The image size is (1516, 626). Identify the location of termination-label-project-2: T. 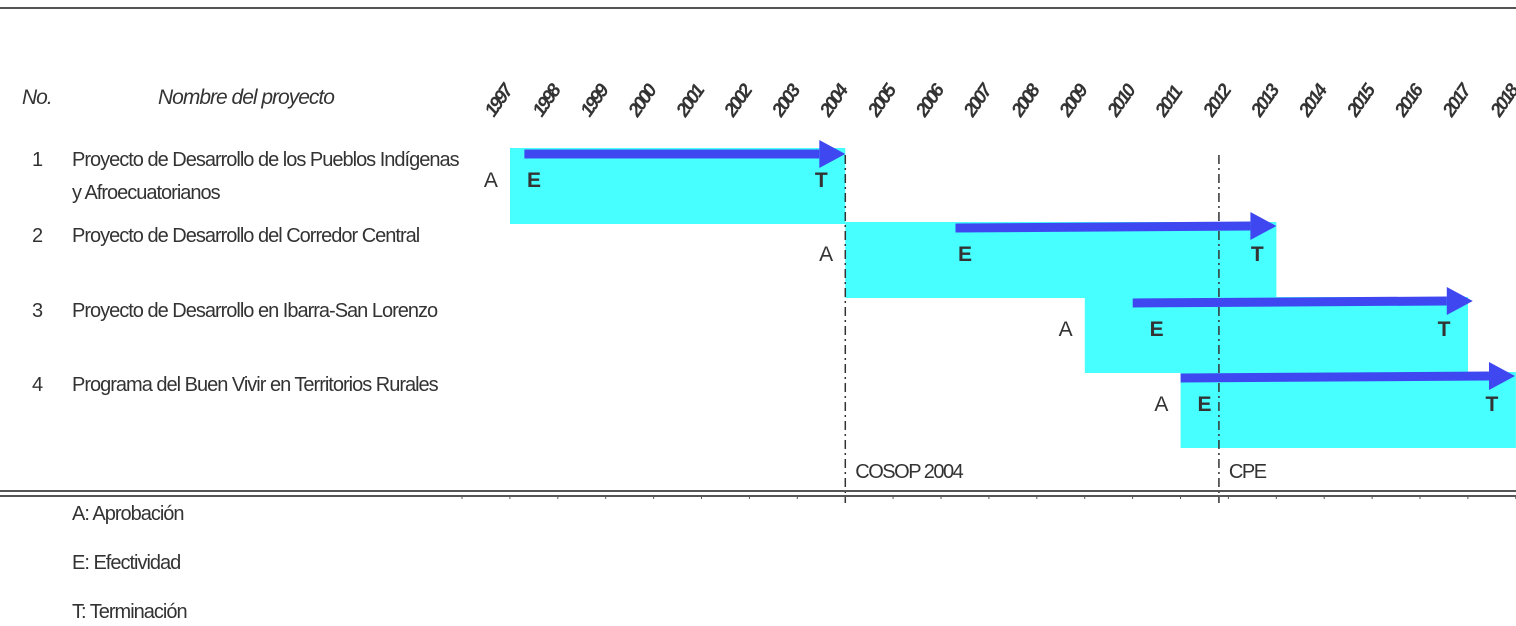
(1257, 254).